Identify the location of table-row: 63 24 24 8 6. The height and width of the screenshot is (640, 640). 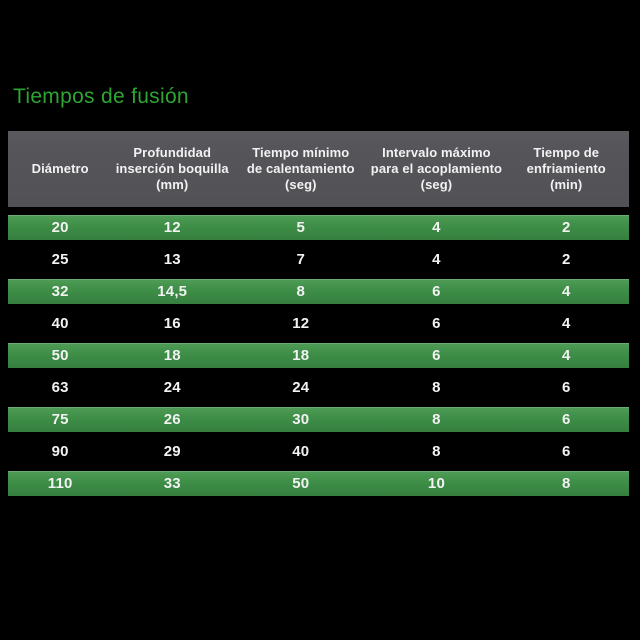
(318, 387).